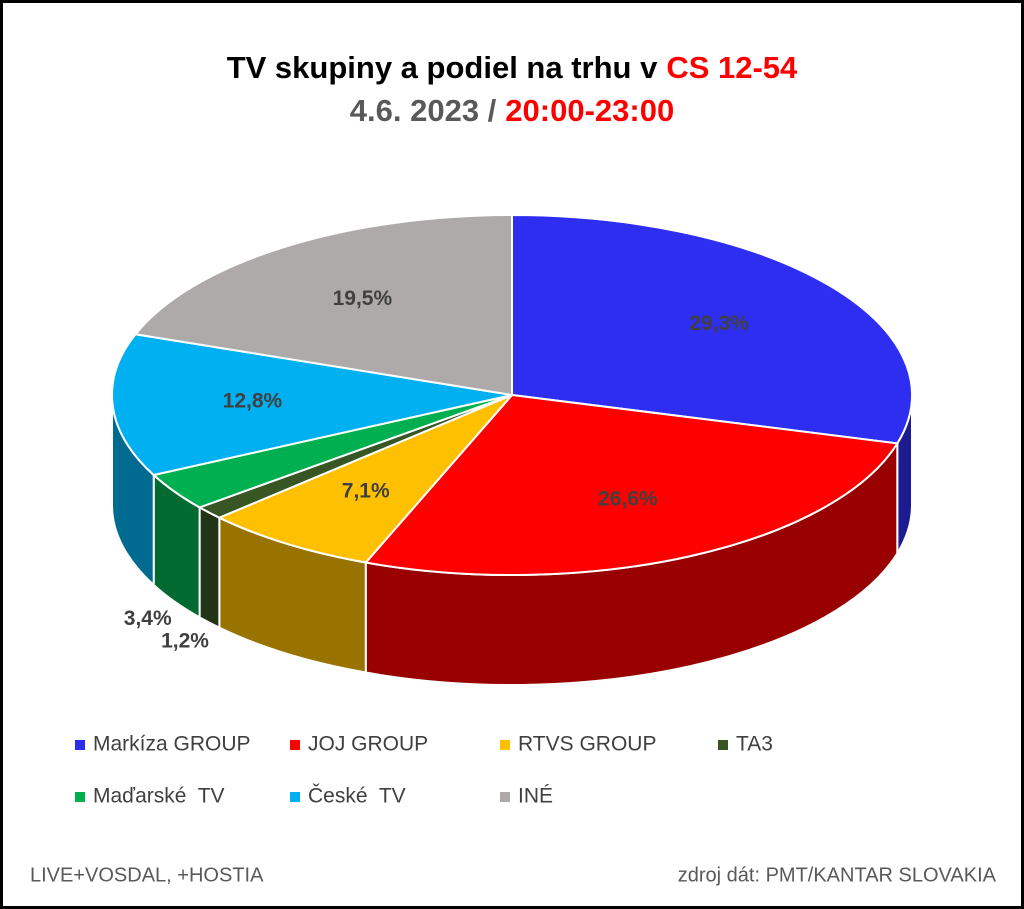 This screenshot has width=1024, height=909. Describe the element at coordinates (837, 875) in the screenshot. I see `note: zdroj dát: PMT/KANTAR SLOVAKIA` at that location.